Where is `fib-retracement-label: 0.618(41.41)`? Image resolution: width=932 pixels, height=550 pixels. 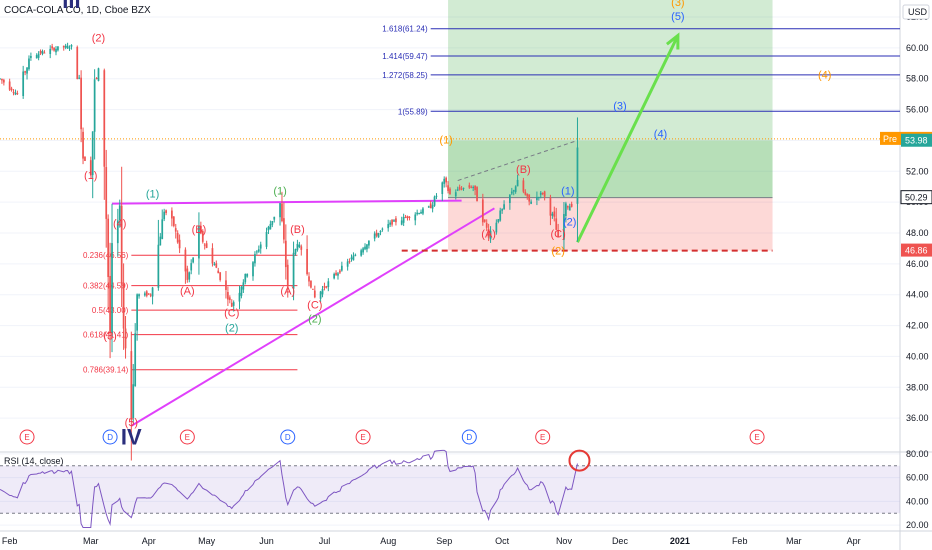 fib-retracement-label: 0.618(41.41) is located at coordinates (106, 335).